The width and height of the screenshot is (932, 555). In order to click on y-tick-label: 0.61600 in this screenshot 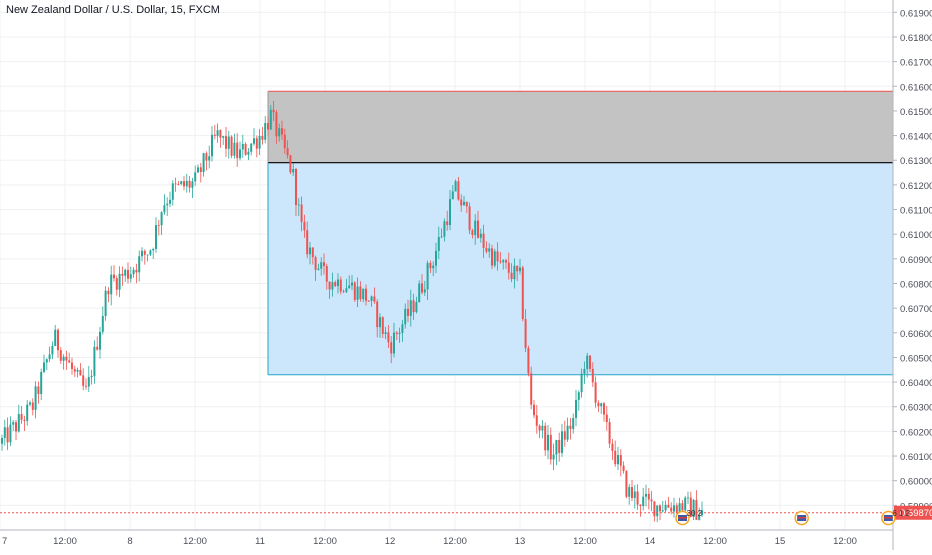, I will do `click(916, 87)`.